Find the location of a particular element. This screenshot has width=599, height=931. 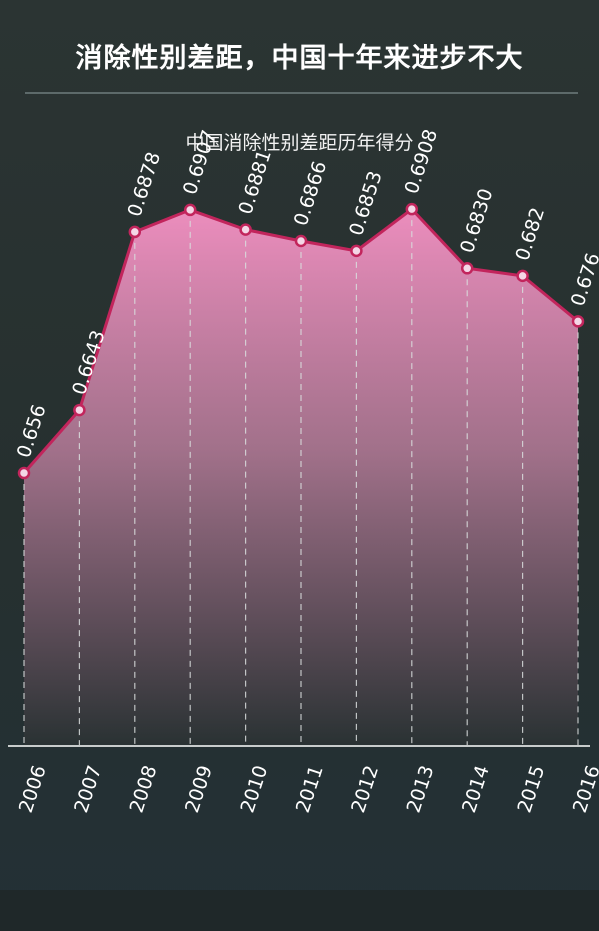

data-point-2007 is located at coordinates (79, 410).